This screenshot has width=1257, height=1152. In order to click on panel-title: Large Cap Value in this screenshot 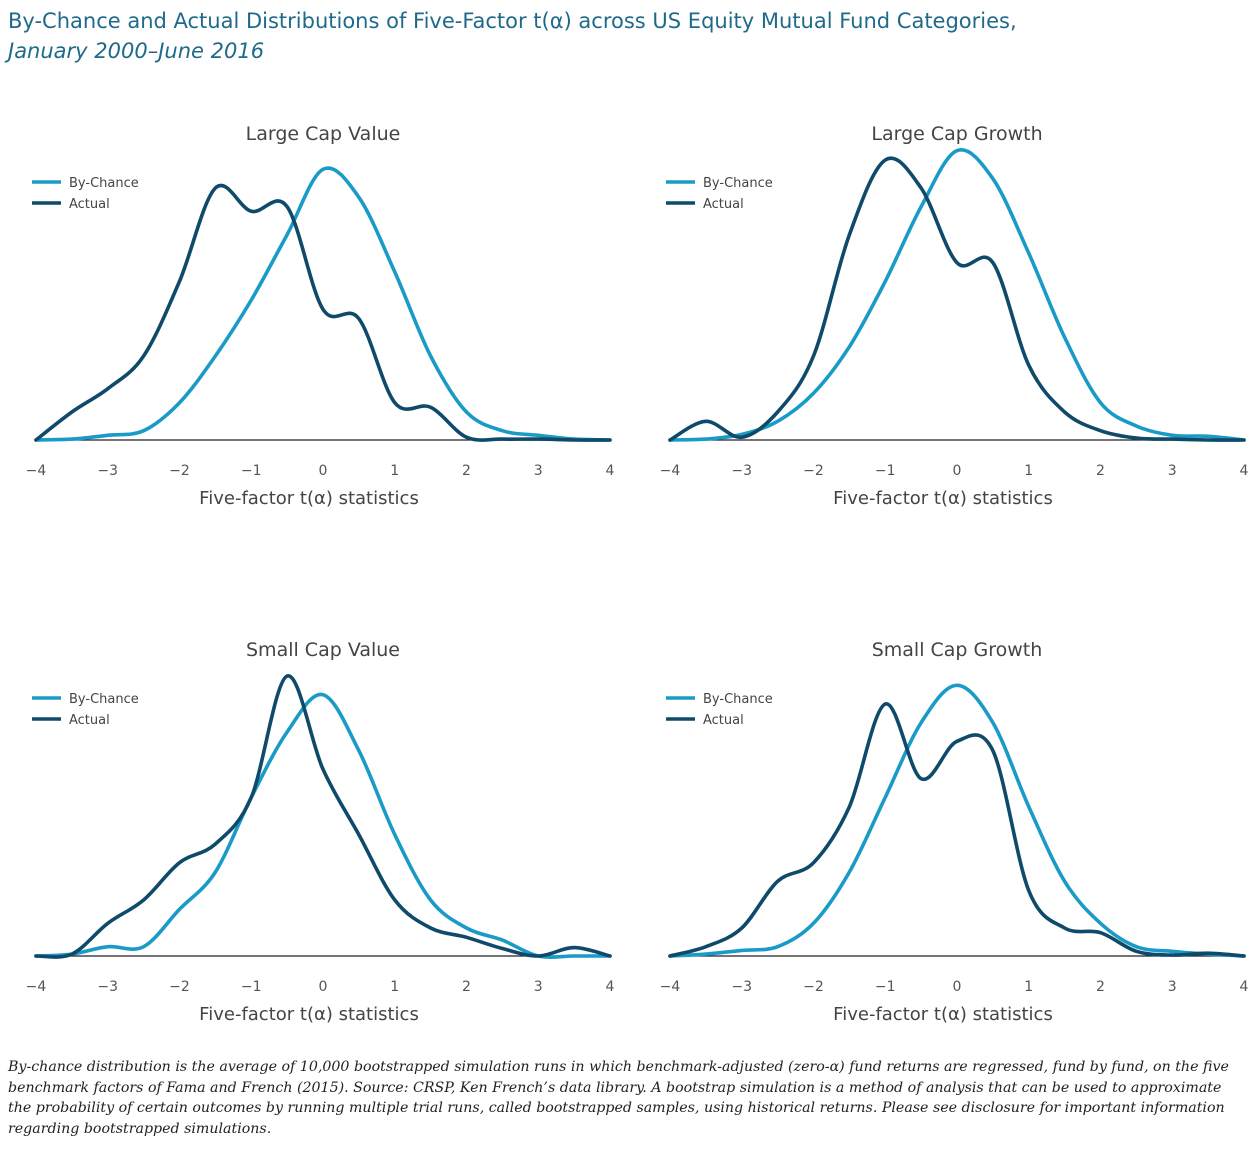, I will do `click(323, 134)`.